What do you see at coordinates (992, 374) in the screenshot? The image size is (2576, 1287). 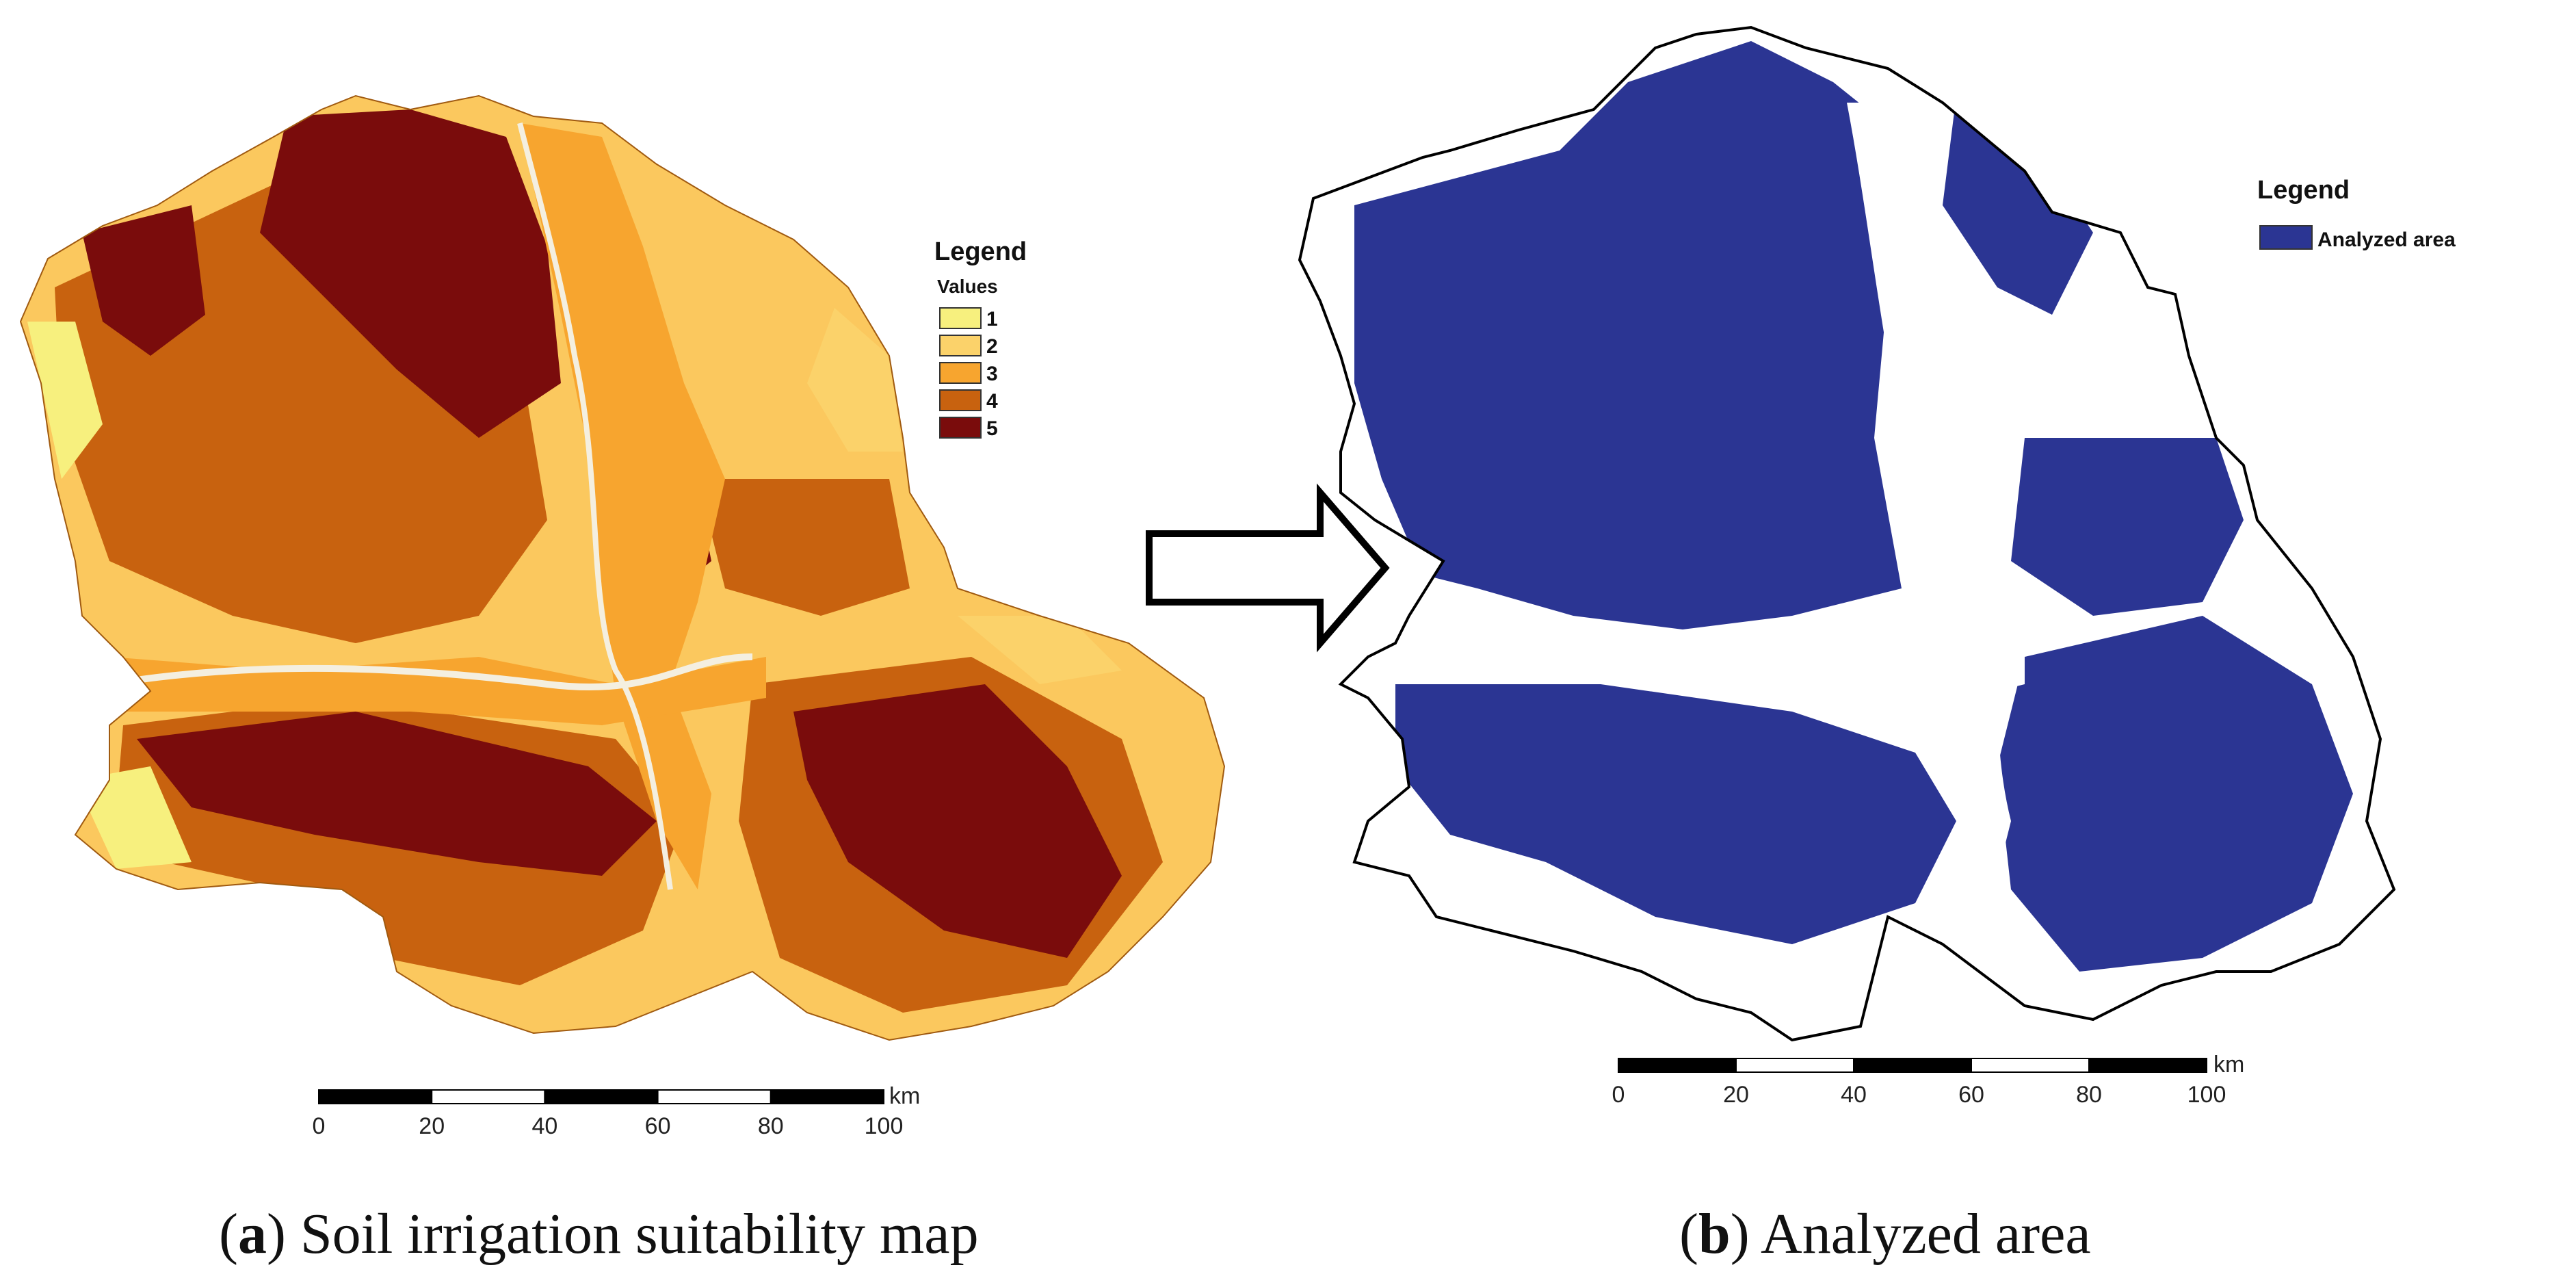 I see `legend-item-label: 3` at bounding box center [992, 374].